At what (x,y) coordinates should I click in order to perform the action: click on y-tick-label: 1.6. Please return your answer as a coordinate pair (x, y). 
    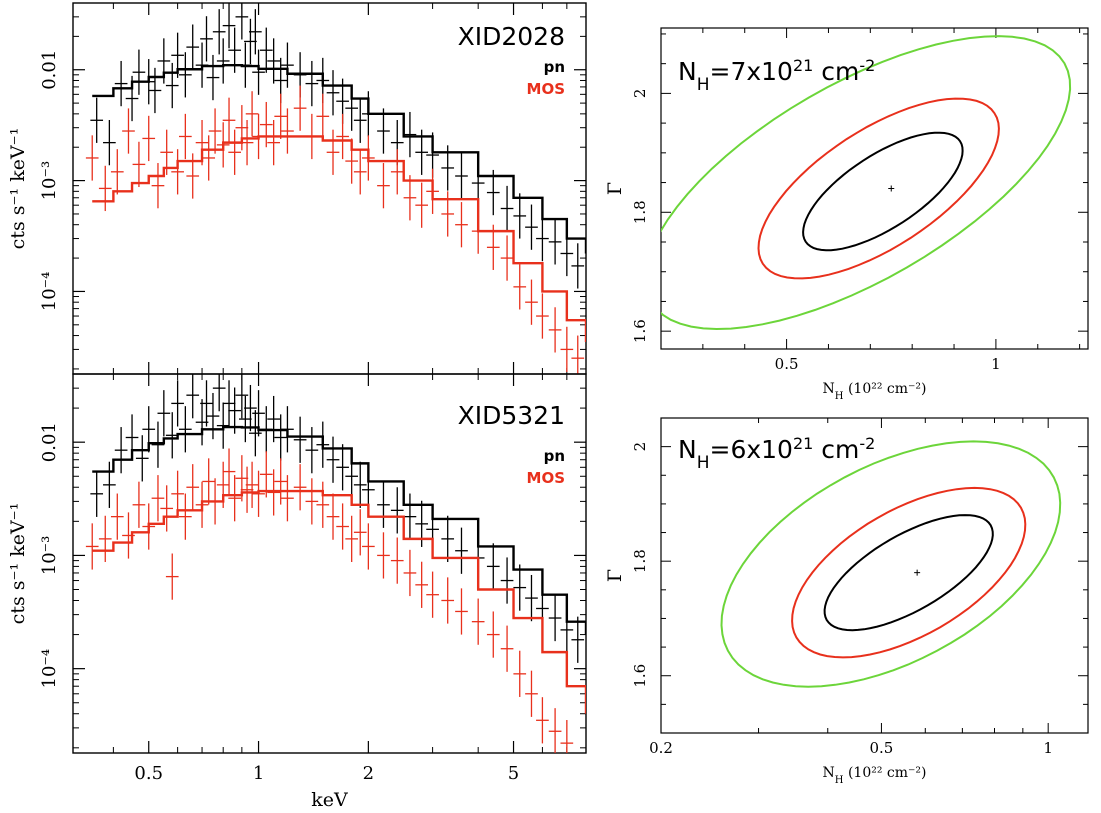
    Looking at the image, I should click on (640, 676).